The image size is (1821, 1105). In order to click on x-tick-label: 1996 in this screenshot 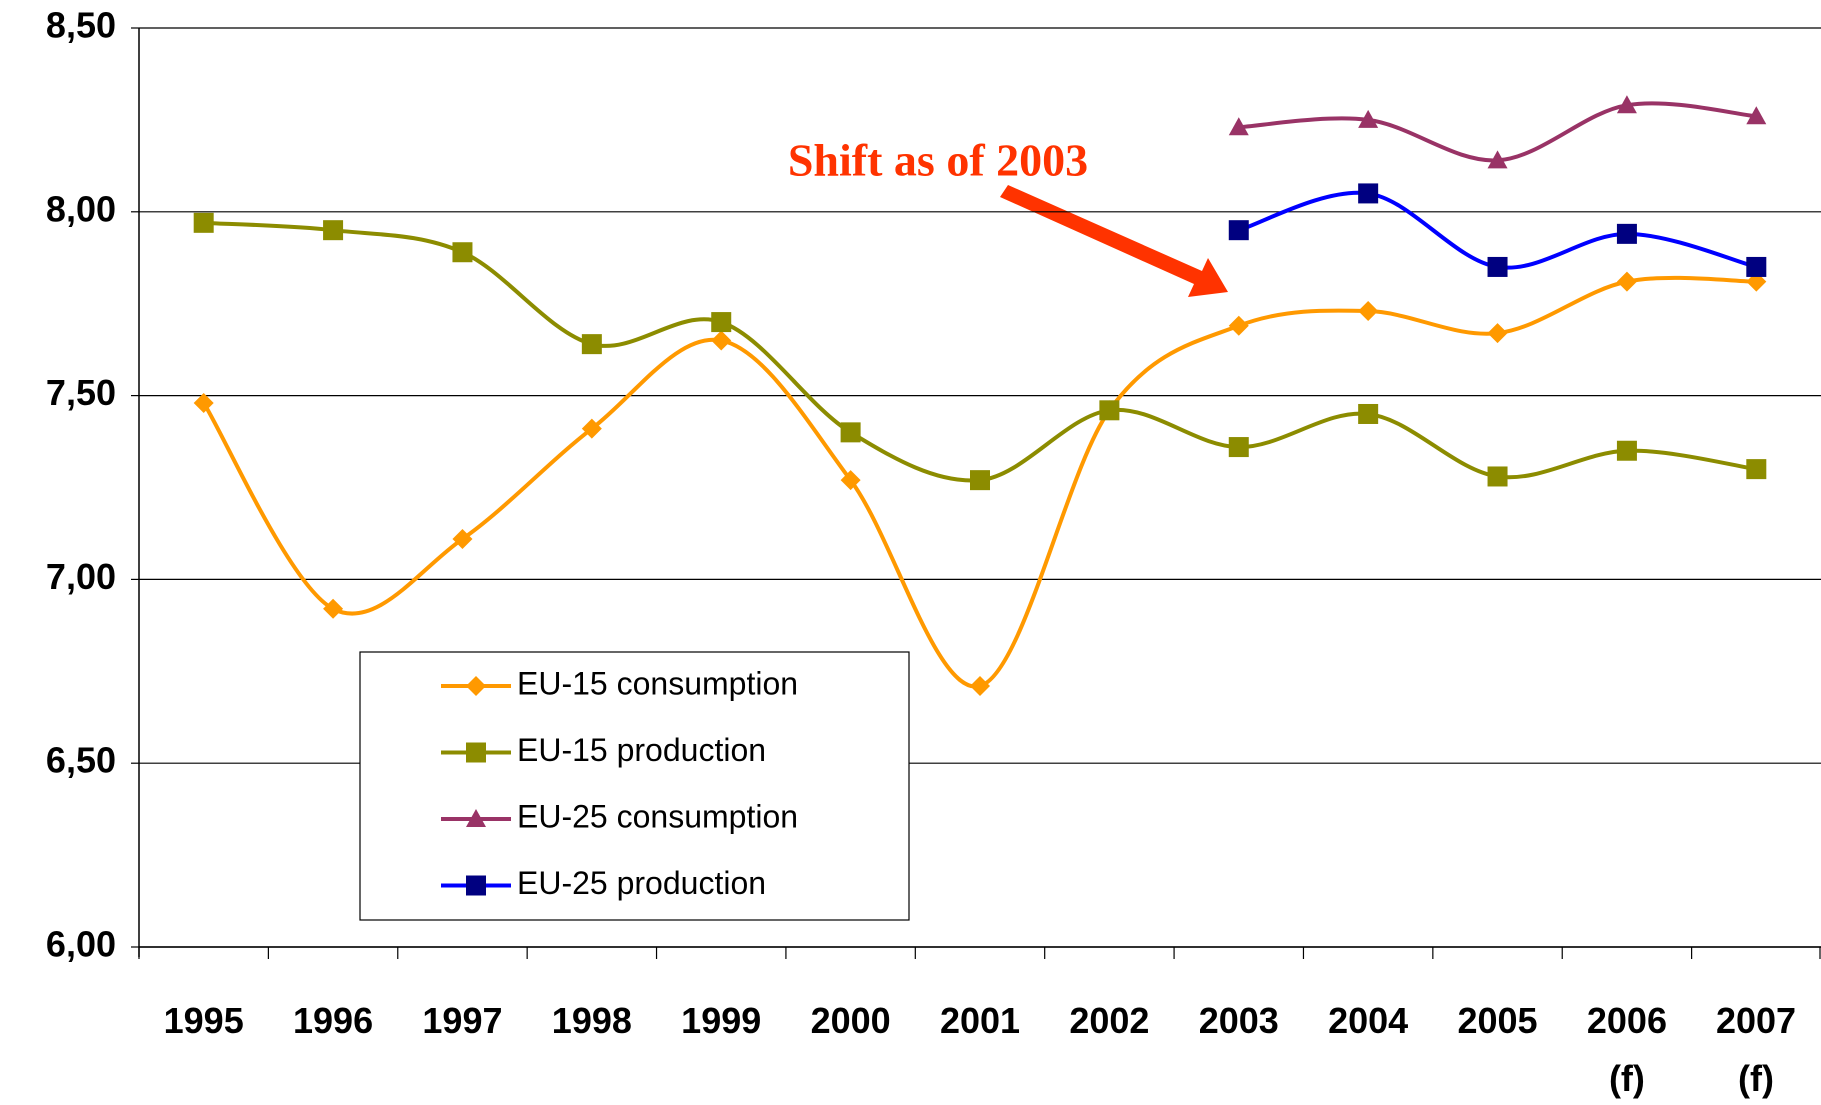, I will do `click(333, 1020)`.